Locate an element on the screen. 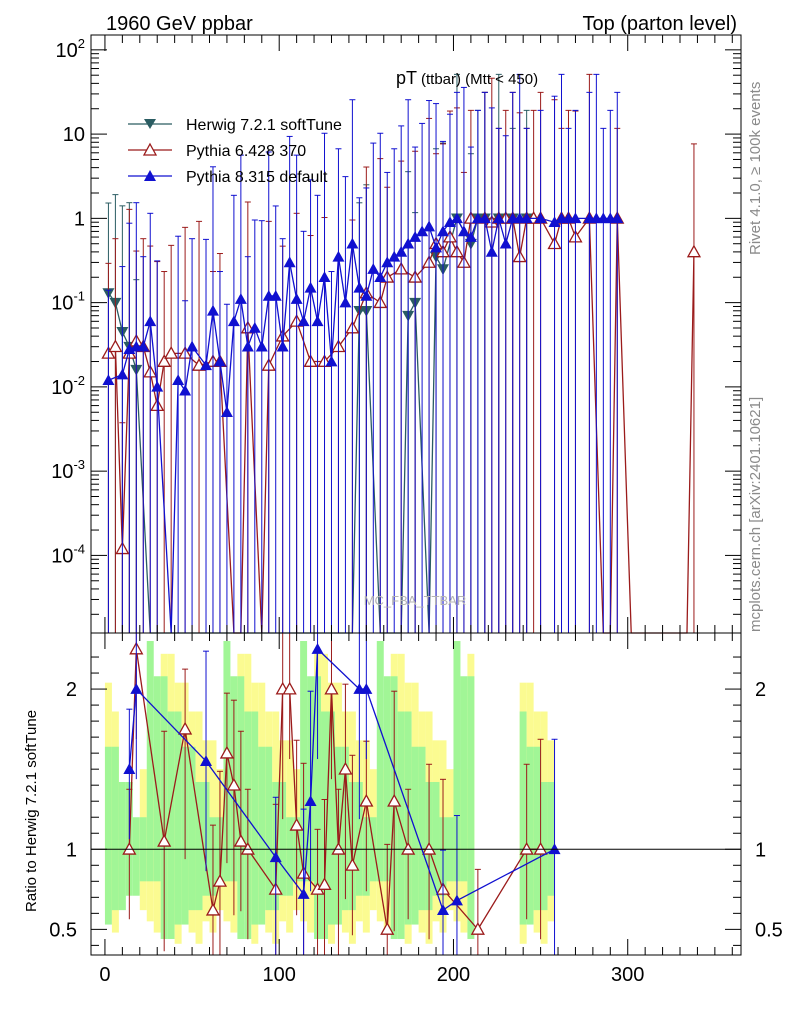 The width and height of the screenshot is (786, 1024). main-y-tick-label: 10⁻² is located at coordinates (68, 386).